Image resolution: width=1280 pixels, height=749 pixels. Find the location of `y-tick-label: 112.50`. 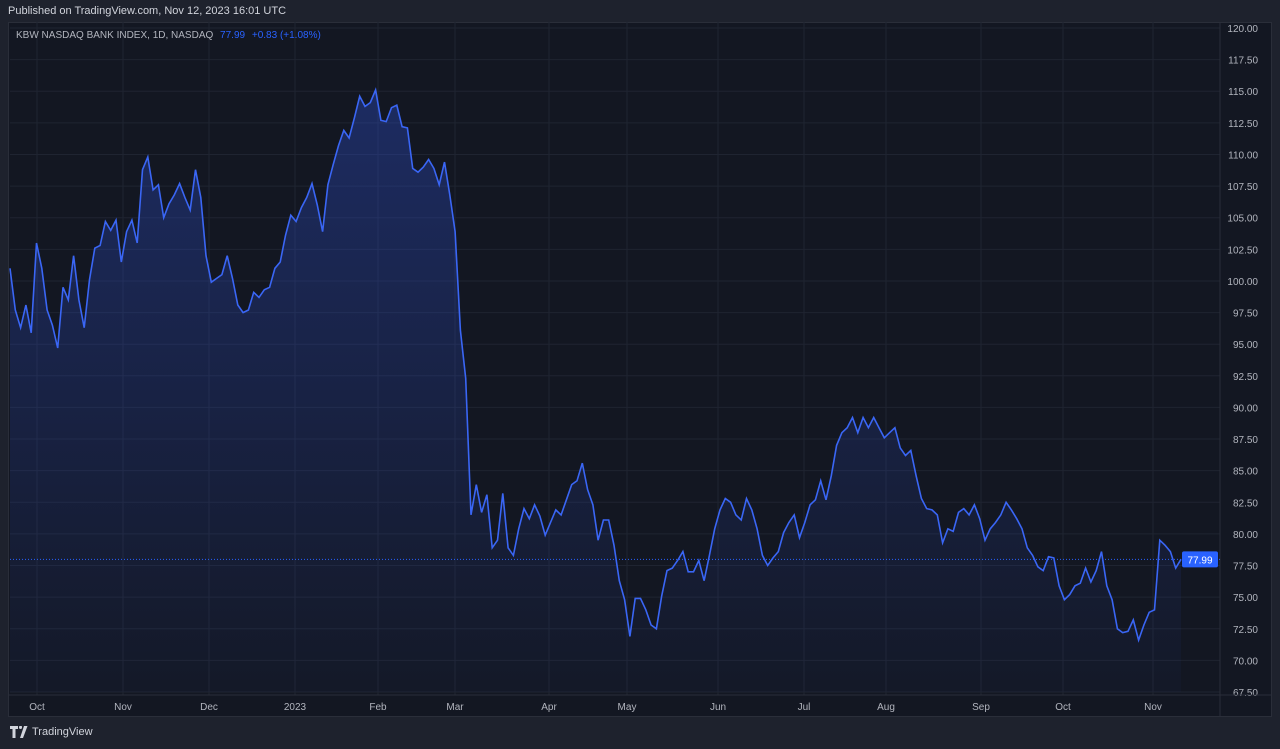

y-tick-label: 112.50 is located at coordinates (1243, 124).